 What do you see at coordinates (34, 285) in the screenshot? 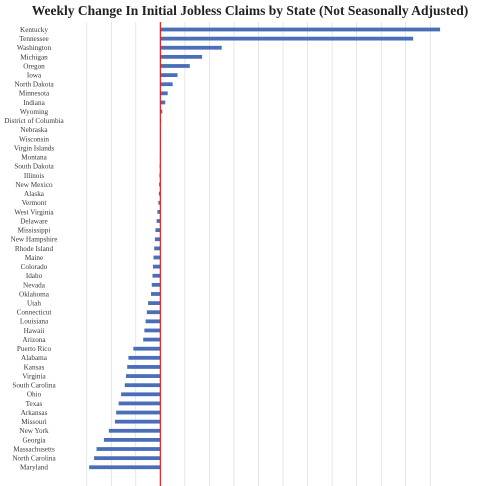
I see `state-label: Nevada` at bounding box center [34, 285].